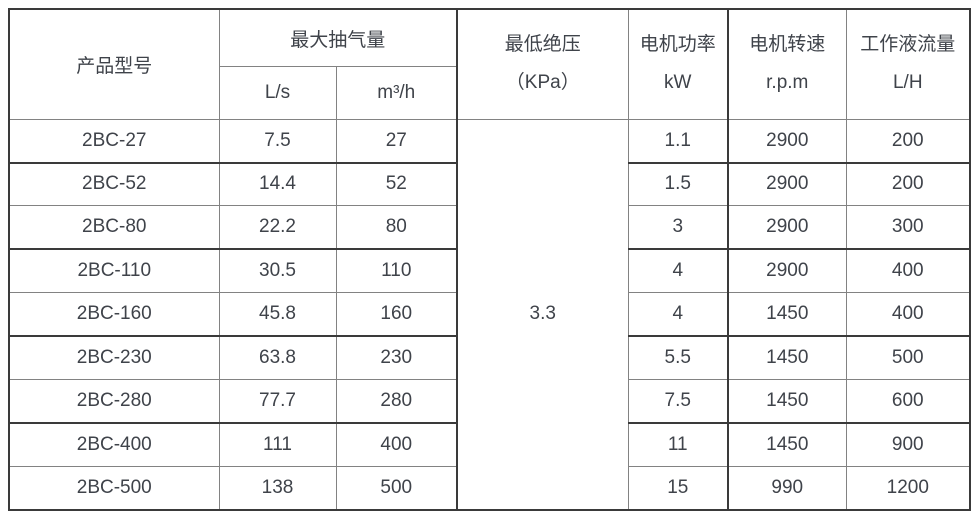 Image resolution: width=972 pixels, height=521 pixels. Describe the element at coordinates (114, 358) in the screenshot. I see `model-cell: 2BC-230` at that location.